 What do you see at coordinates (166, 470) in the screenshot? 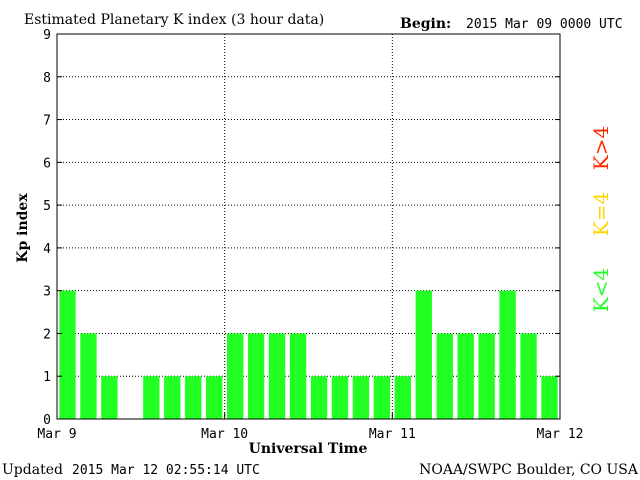
I see `updated-value: 2015 Mar 12 02:55:14 UTC` at bounding box center [166, 470].